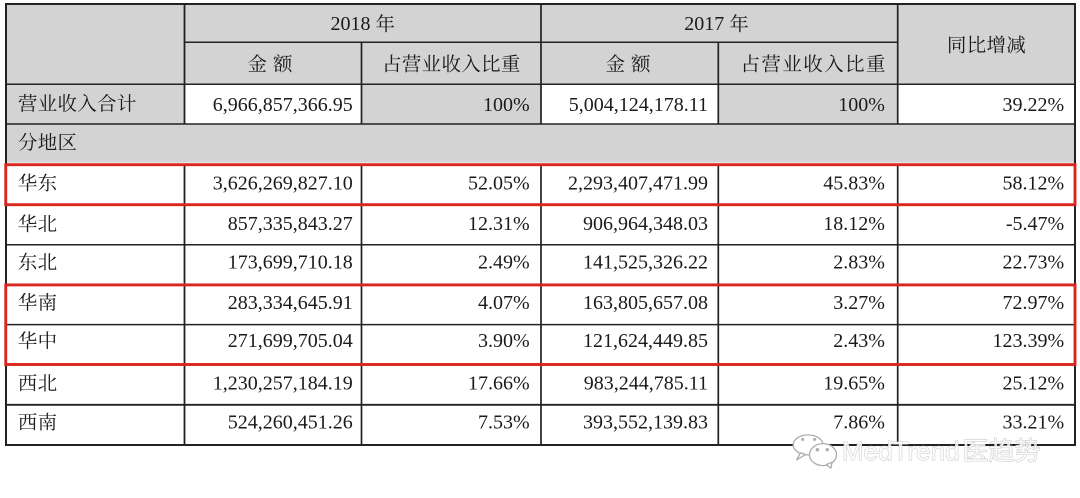 The width and height of the screenshot is (1080, 498). Describe the element at coordinates (854, 224) in the screenshot. I see `svg-text: 18.12%` at that location.